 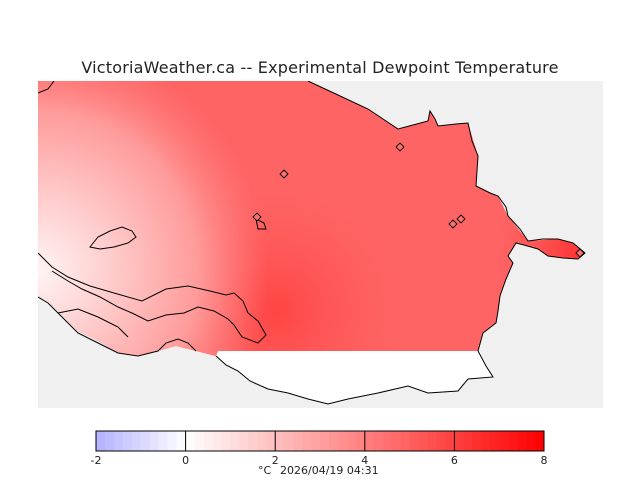 I want to click on color-scale-legend: -2 0 2 4 6 8 °C 2026/04/19 04:31, so click(x=319, y=453).